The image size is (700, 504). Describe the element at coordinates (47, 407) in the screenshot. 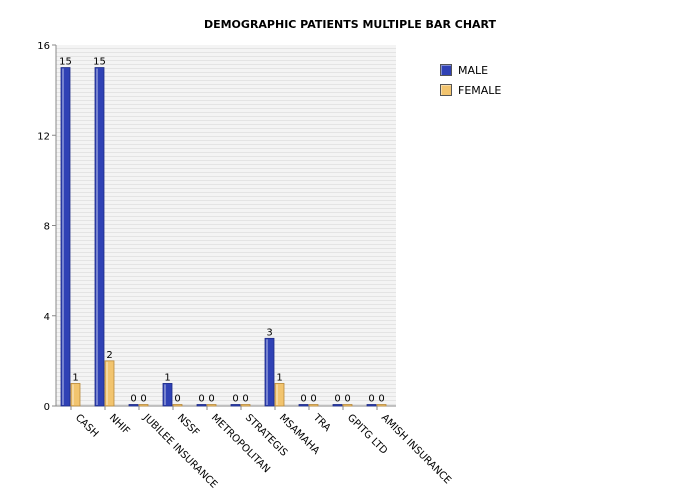

I see `y-tick-label: 0` at that location.